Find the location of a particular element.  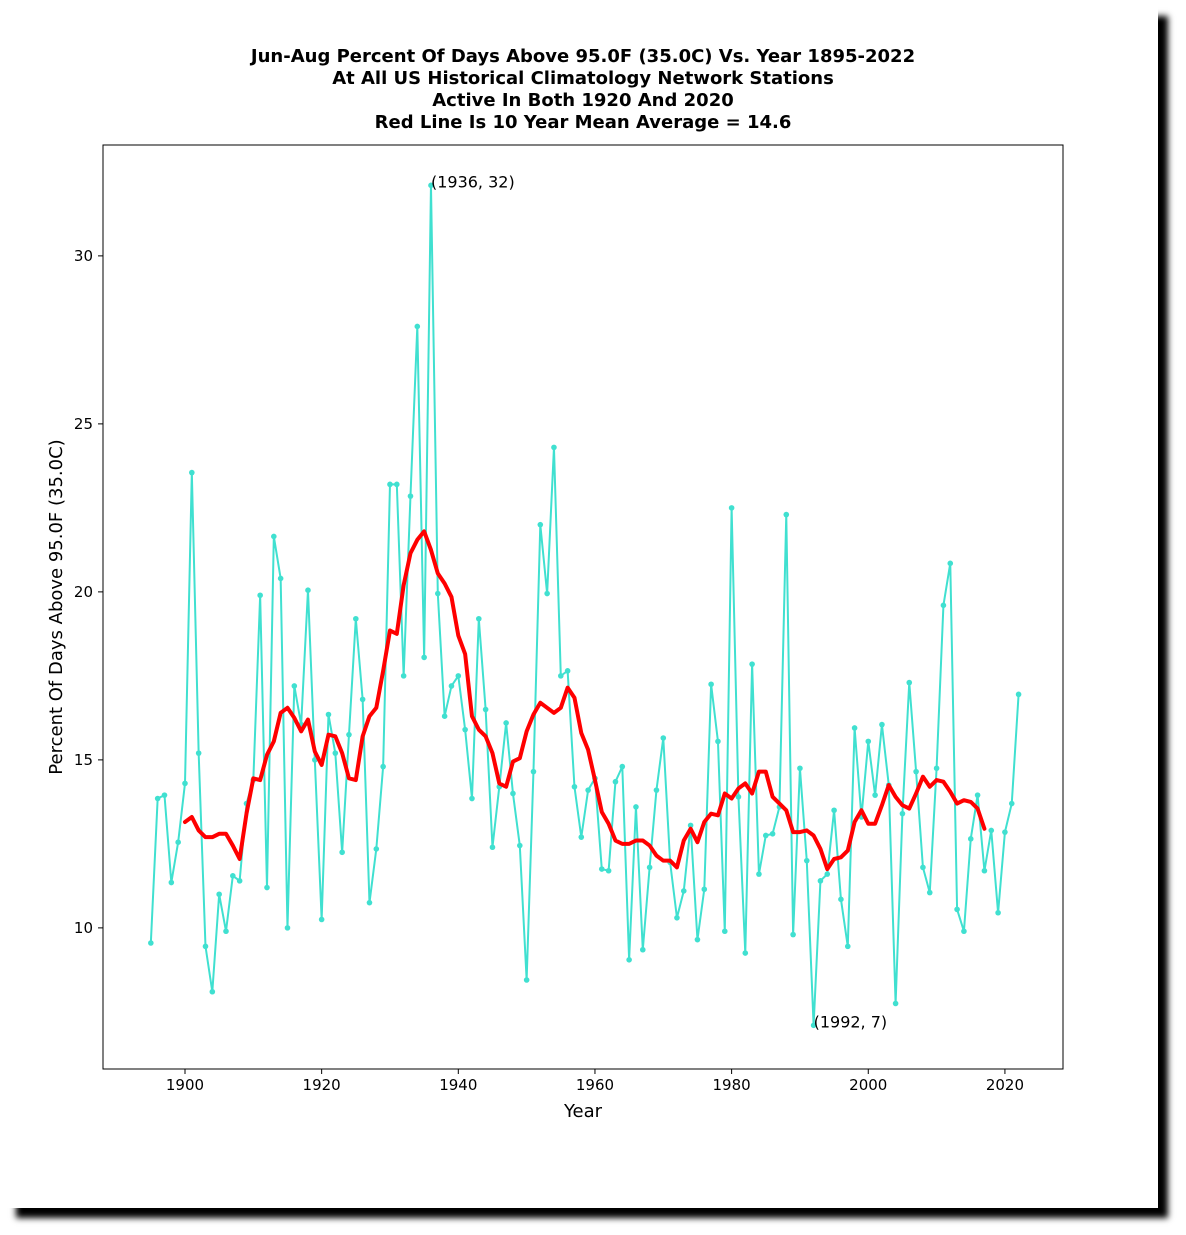

x-axis-ticks: 1900 1920 1940 1960 1980 2000 2020 is located at coordinates (595, 1081).